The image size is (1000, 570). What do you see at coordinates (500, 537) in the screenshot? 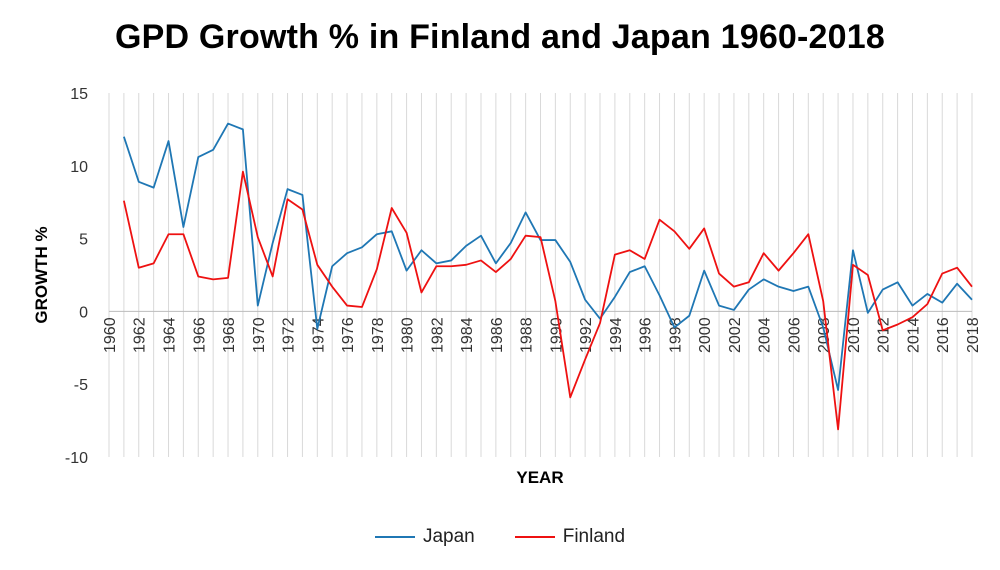
I see `legend: Japan Finland` at bounding box center [500, 537].